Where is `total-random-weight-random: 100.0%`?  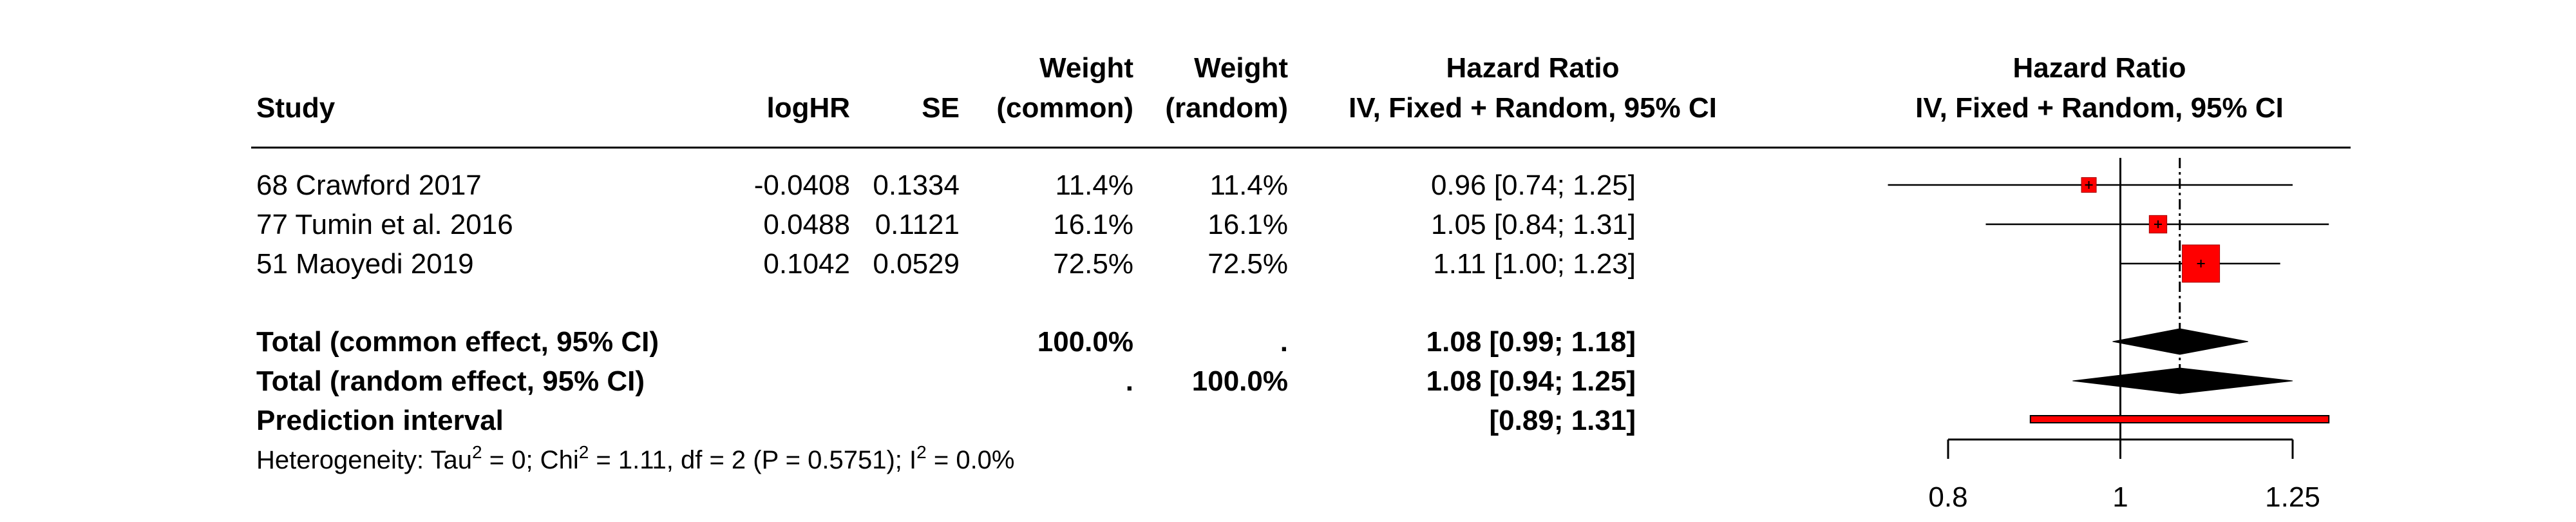
total-random-weight-random: 100.0% is located at coordinates (1239, 381).